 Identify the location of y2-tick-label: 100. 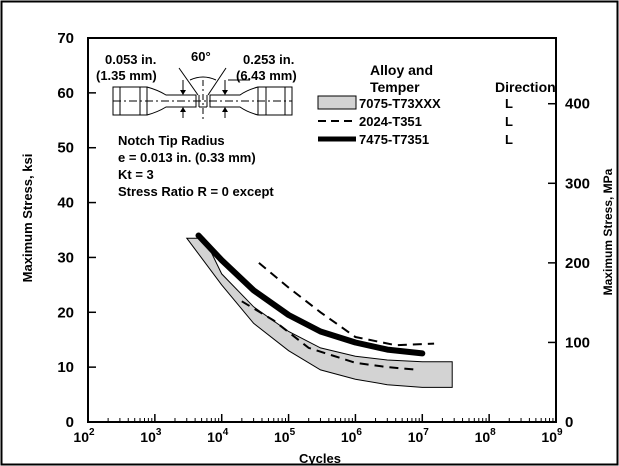
(577, 342).